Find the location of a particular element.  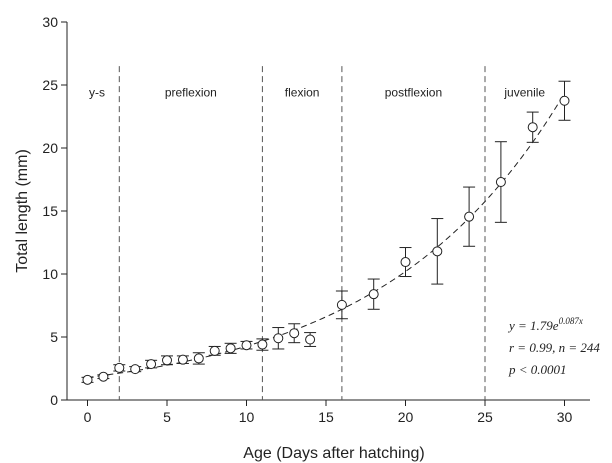

equation-line-2: r = 0.99, n = 244 is located at coordinates (554, 347).